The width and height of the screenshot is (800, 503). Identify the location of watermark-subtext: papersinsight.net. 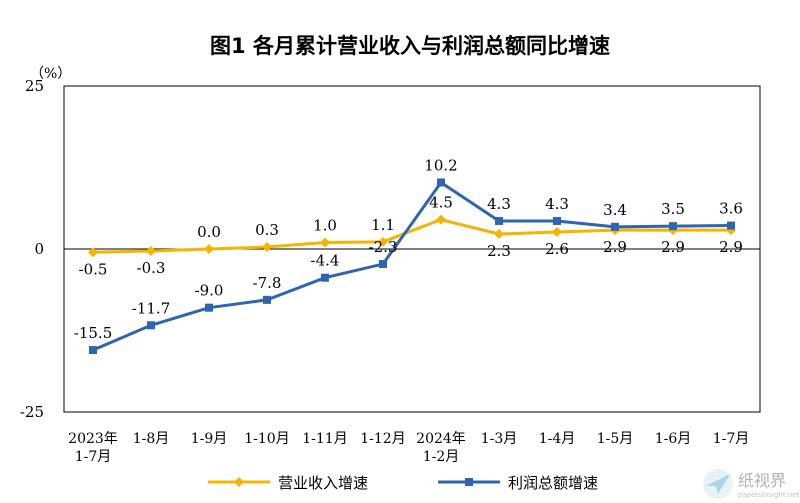
(769, 495).